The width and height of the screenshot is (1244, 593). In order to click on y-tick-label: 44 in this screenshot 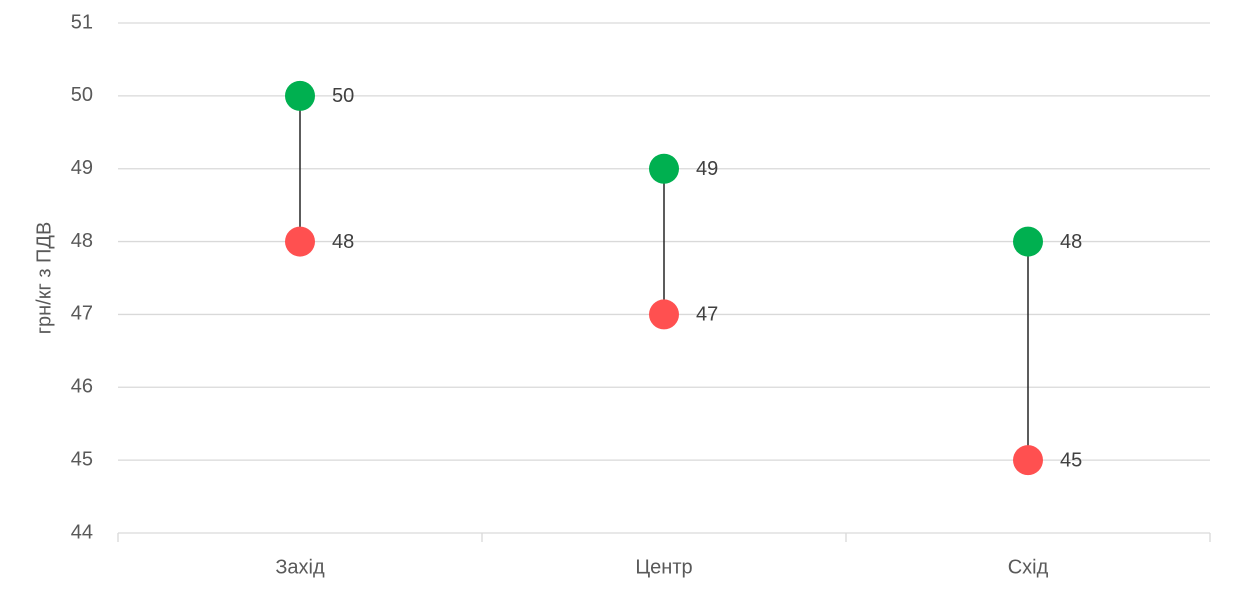, I will do `click(82, 532)`.